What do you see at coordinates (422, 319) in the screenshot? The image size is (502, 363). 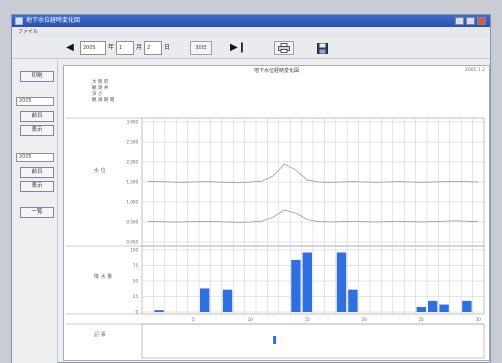 I see `x-tick-label: 25` at bounding box center [422, 319].